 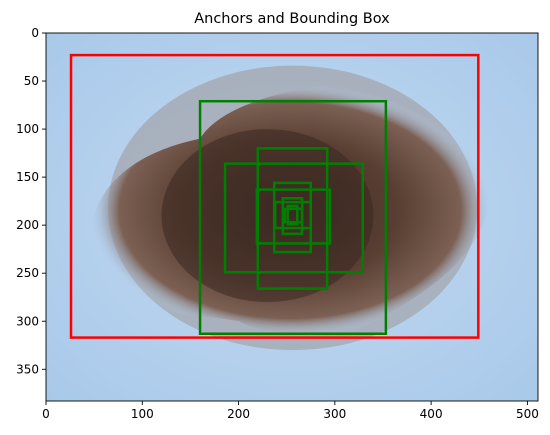 What do you see at coordinates (292, 19) in the screenshot?
I see `chart-title: Anchors and Bounding Box` at bounding box center [292, 19].